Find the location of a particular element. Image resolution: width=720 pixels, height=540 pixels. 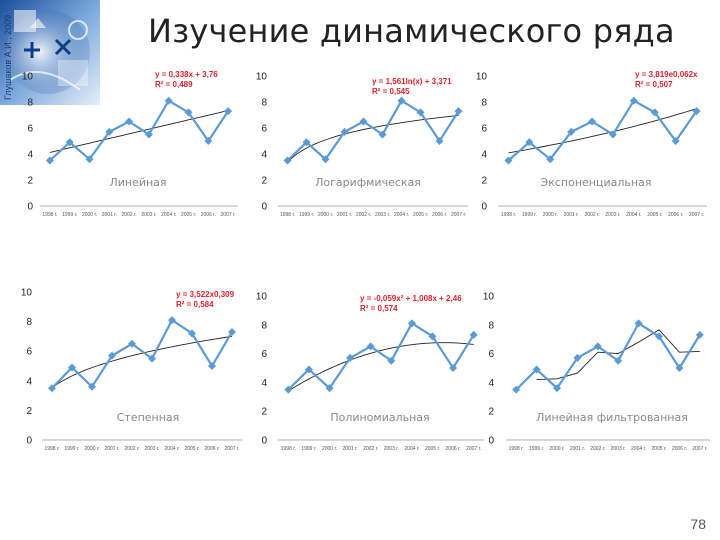

series-label: Логарифмическая is located at coordinates (368, 182).